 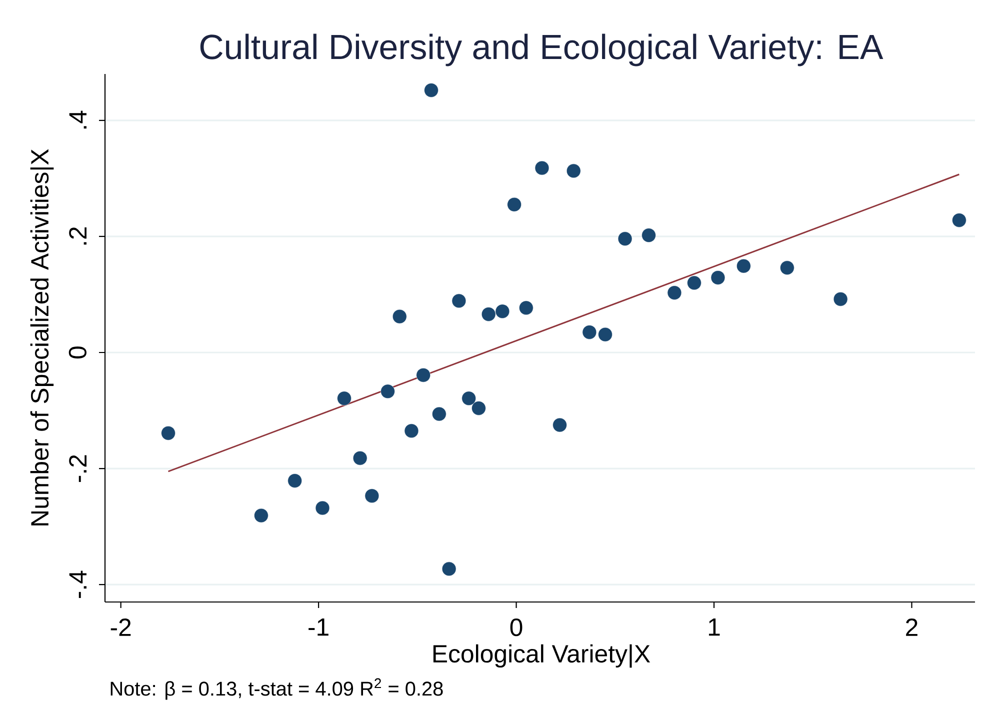 What do you see at coordinates (77, 468) in the screenshot?
I see `y-tick-label: -.2` at bounding box center [77, 468].